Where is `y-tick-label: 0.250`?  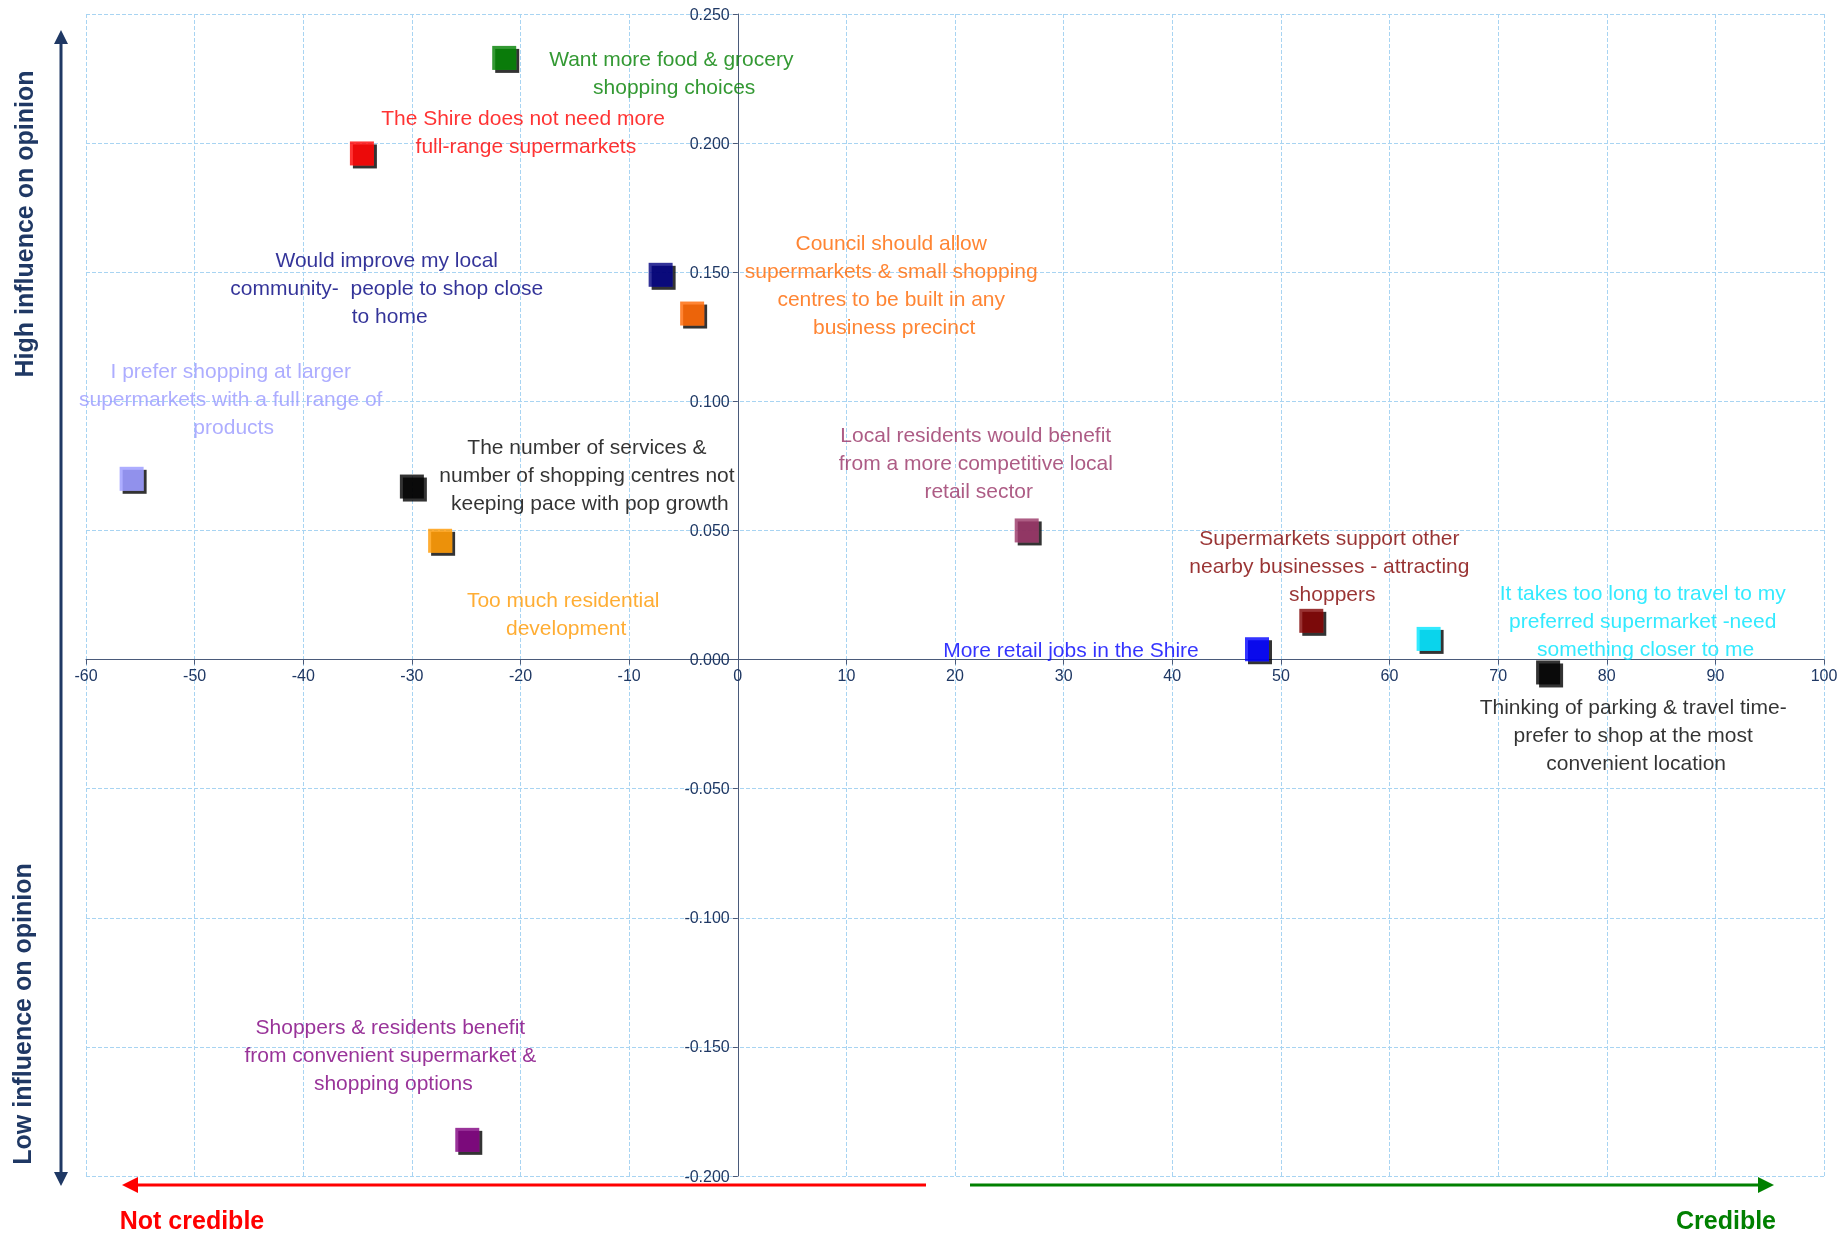
y-tick-label: 0.250 is located at coordinates (709, 14).